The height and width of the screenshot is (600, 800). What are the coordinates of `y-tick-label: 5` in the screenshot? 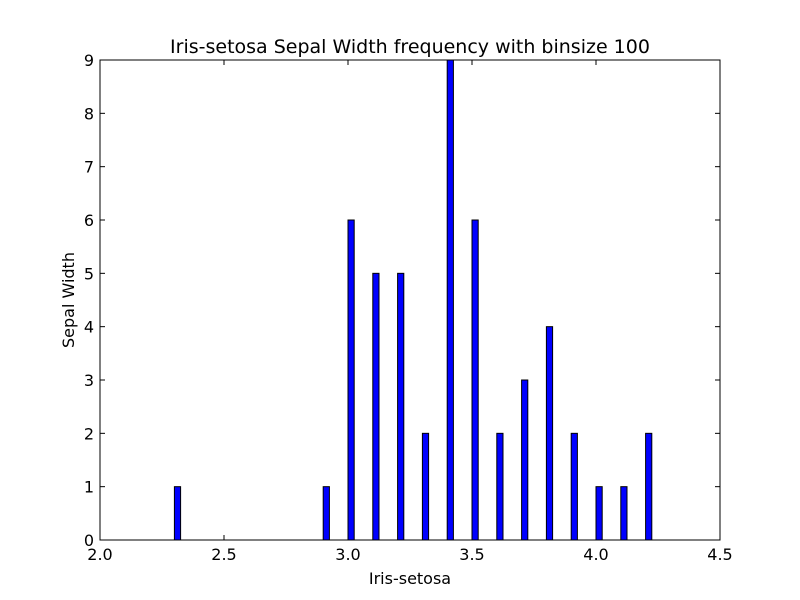 It's located at (89, 273).